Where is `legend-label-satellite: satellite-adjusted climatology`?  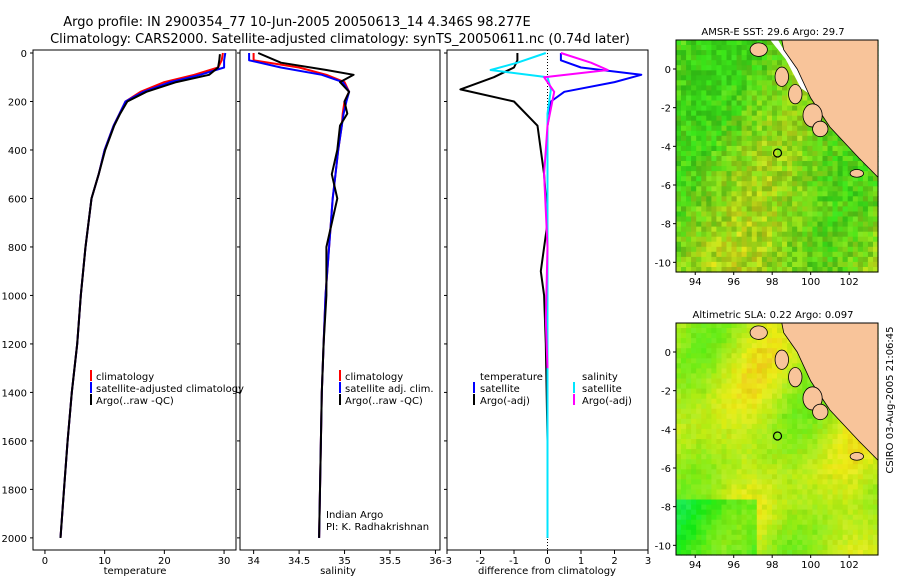
legend-label-satellite: satellite-adjusted climatology is located at coordinates (170, 389).